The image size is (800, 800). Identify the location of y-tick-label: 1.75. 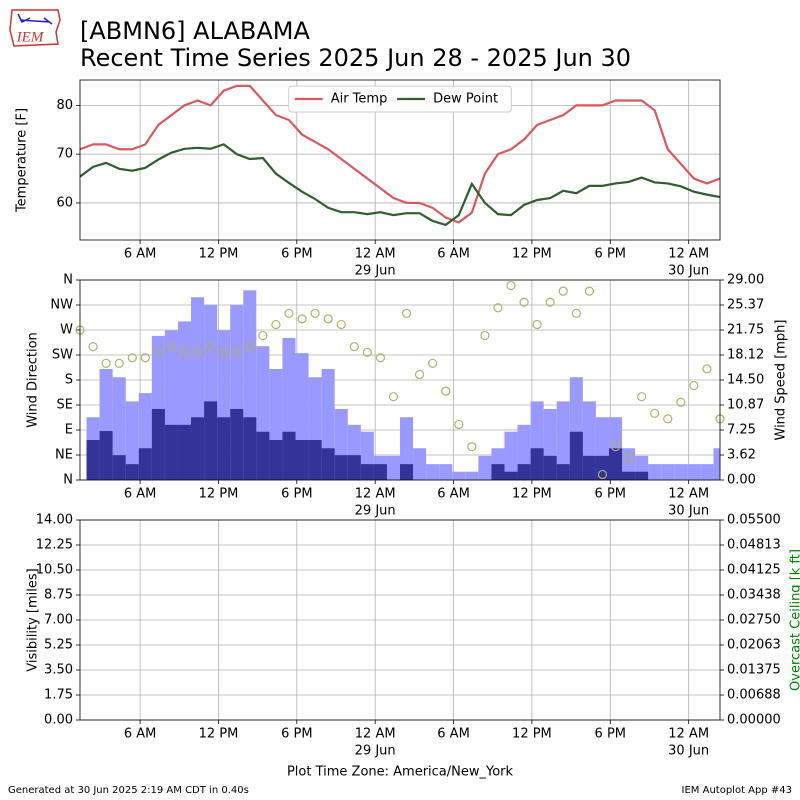
(58, 695).